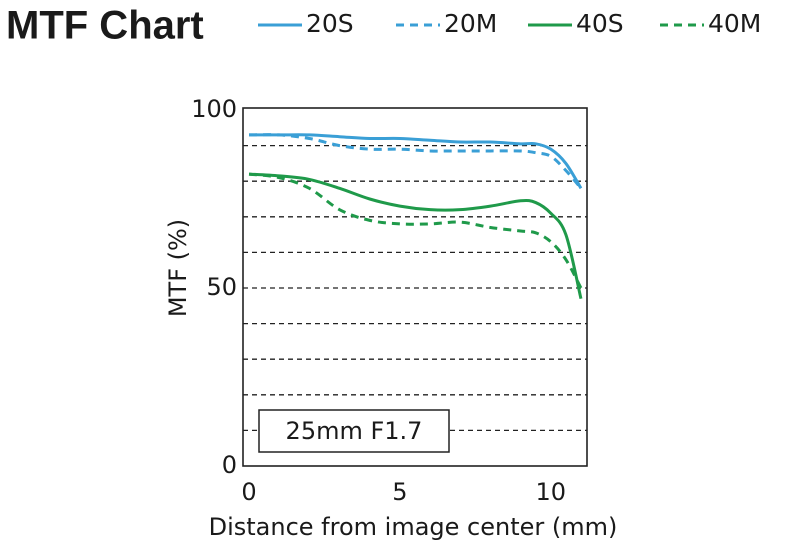 The image size is (788, 552). I want to click on chart-title: MTF Chart, so click(105, 26).